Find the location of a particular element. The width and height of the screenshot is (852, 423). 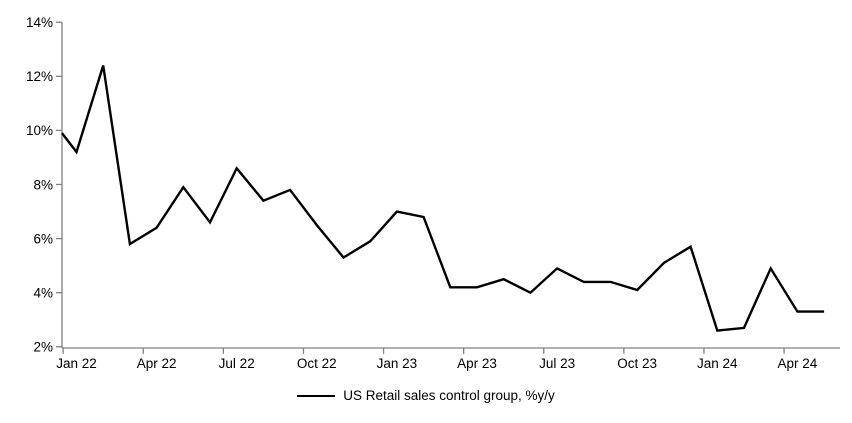

legend: US Retail sales control group, %y/y is located at coordinates (426, 395).